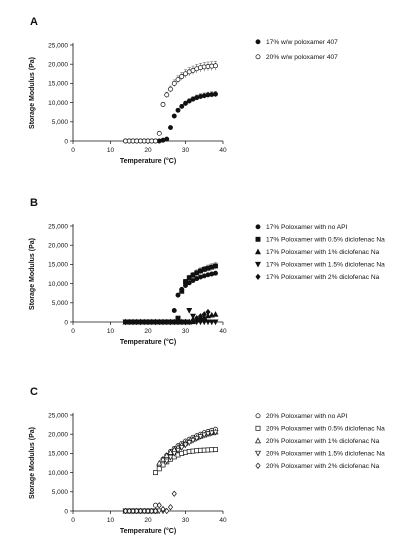 Image resolution: width=420 pixels, height=550 pixels. I want to click on legend-entry: 20% Poloxamer with 2% diclofenac Na, so click(323, 466).